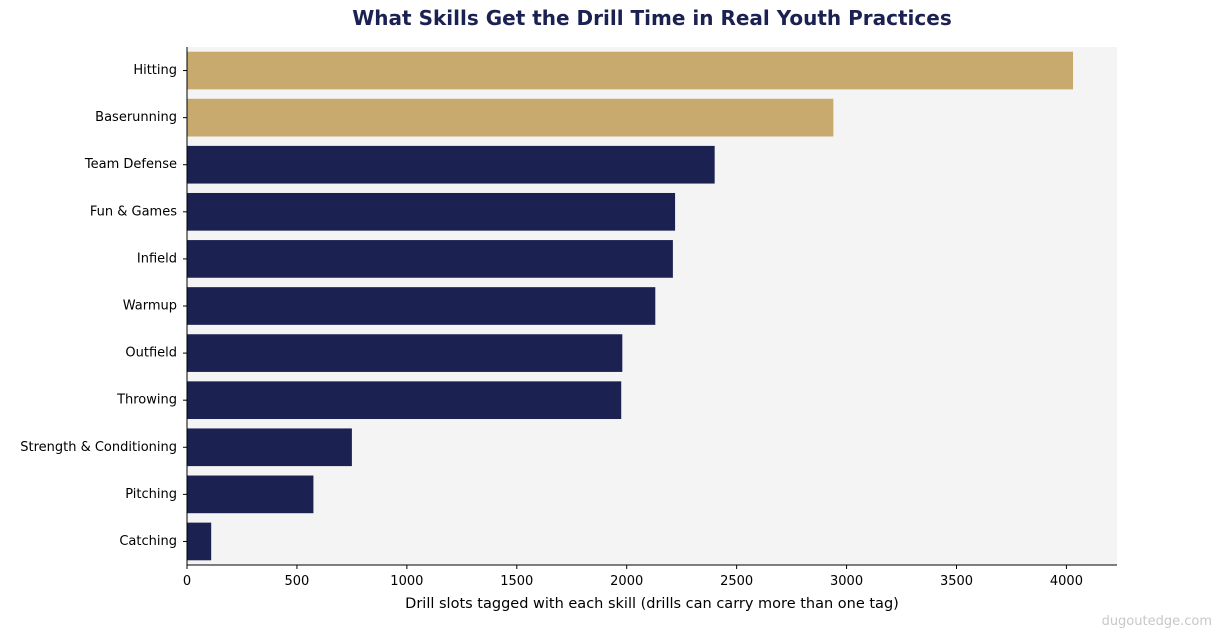  What do you see at coordinates (157, 258) in the screenshot?
I see `category-label-infield: Infield` at bounding box center [157, 258].